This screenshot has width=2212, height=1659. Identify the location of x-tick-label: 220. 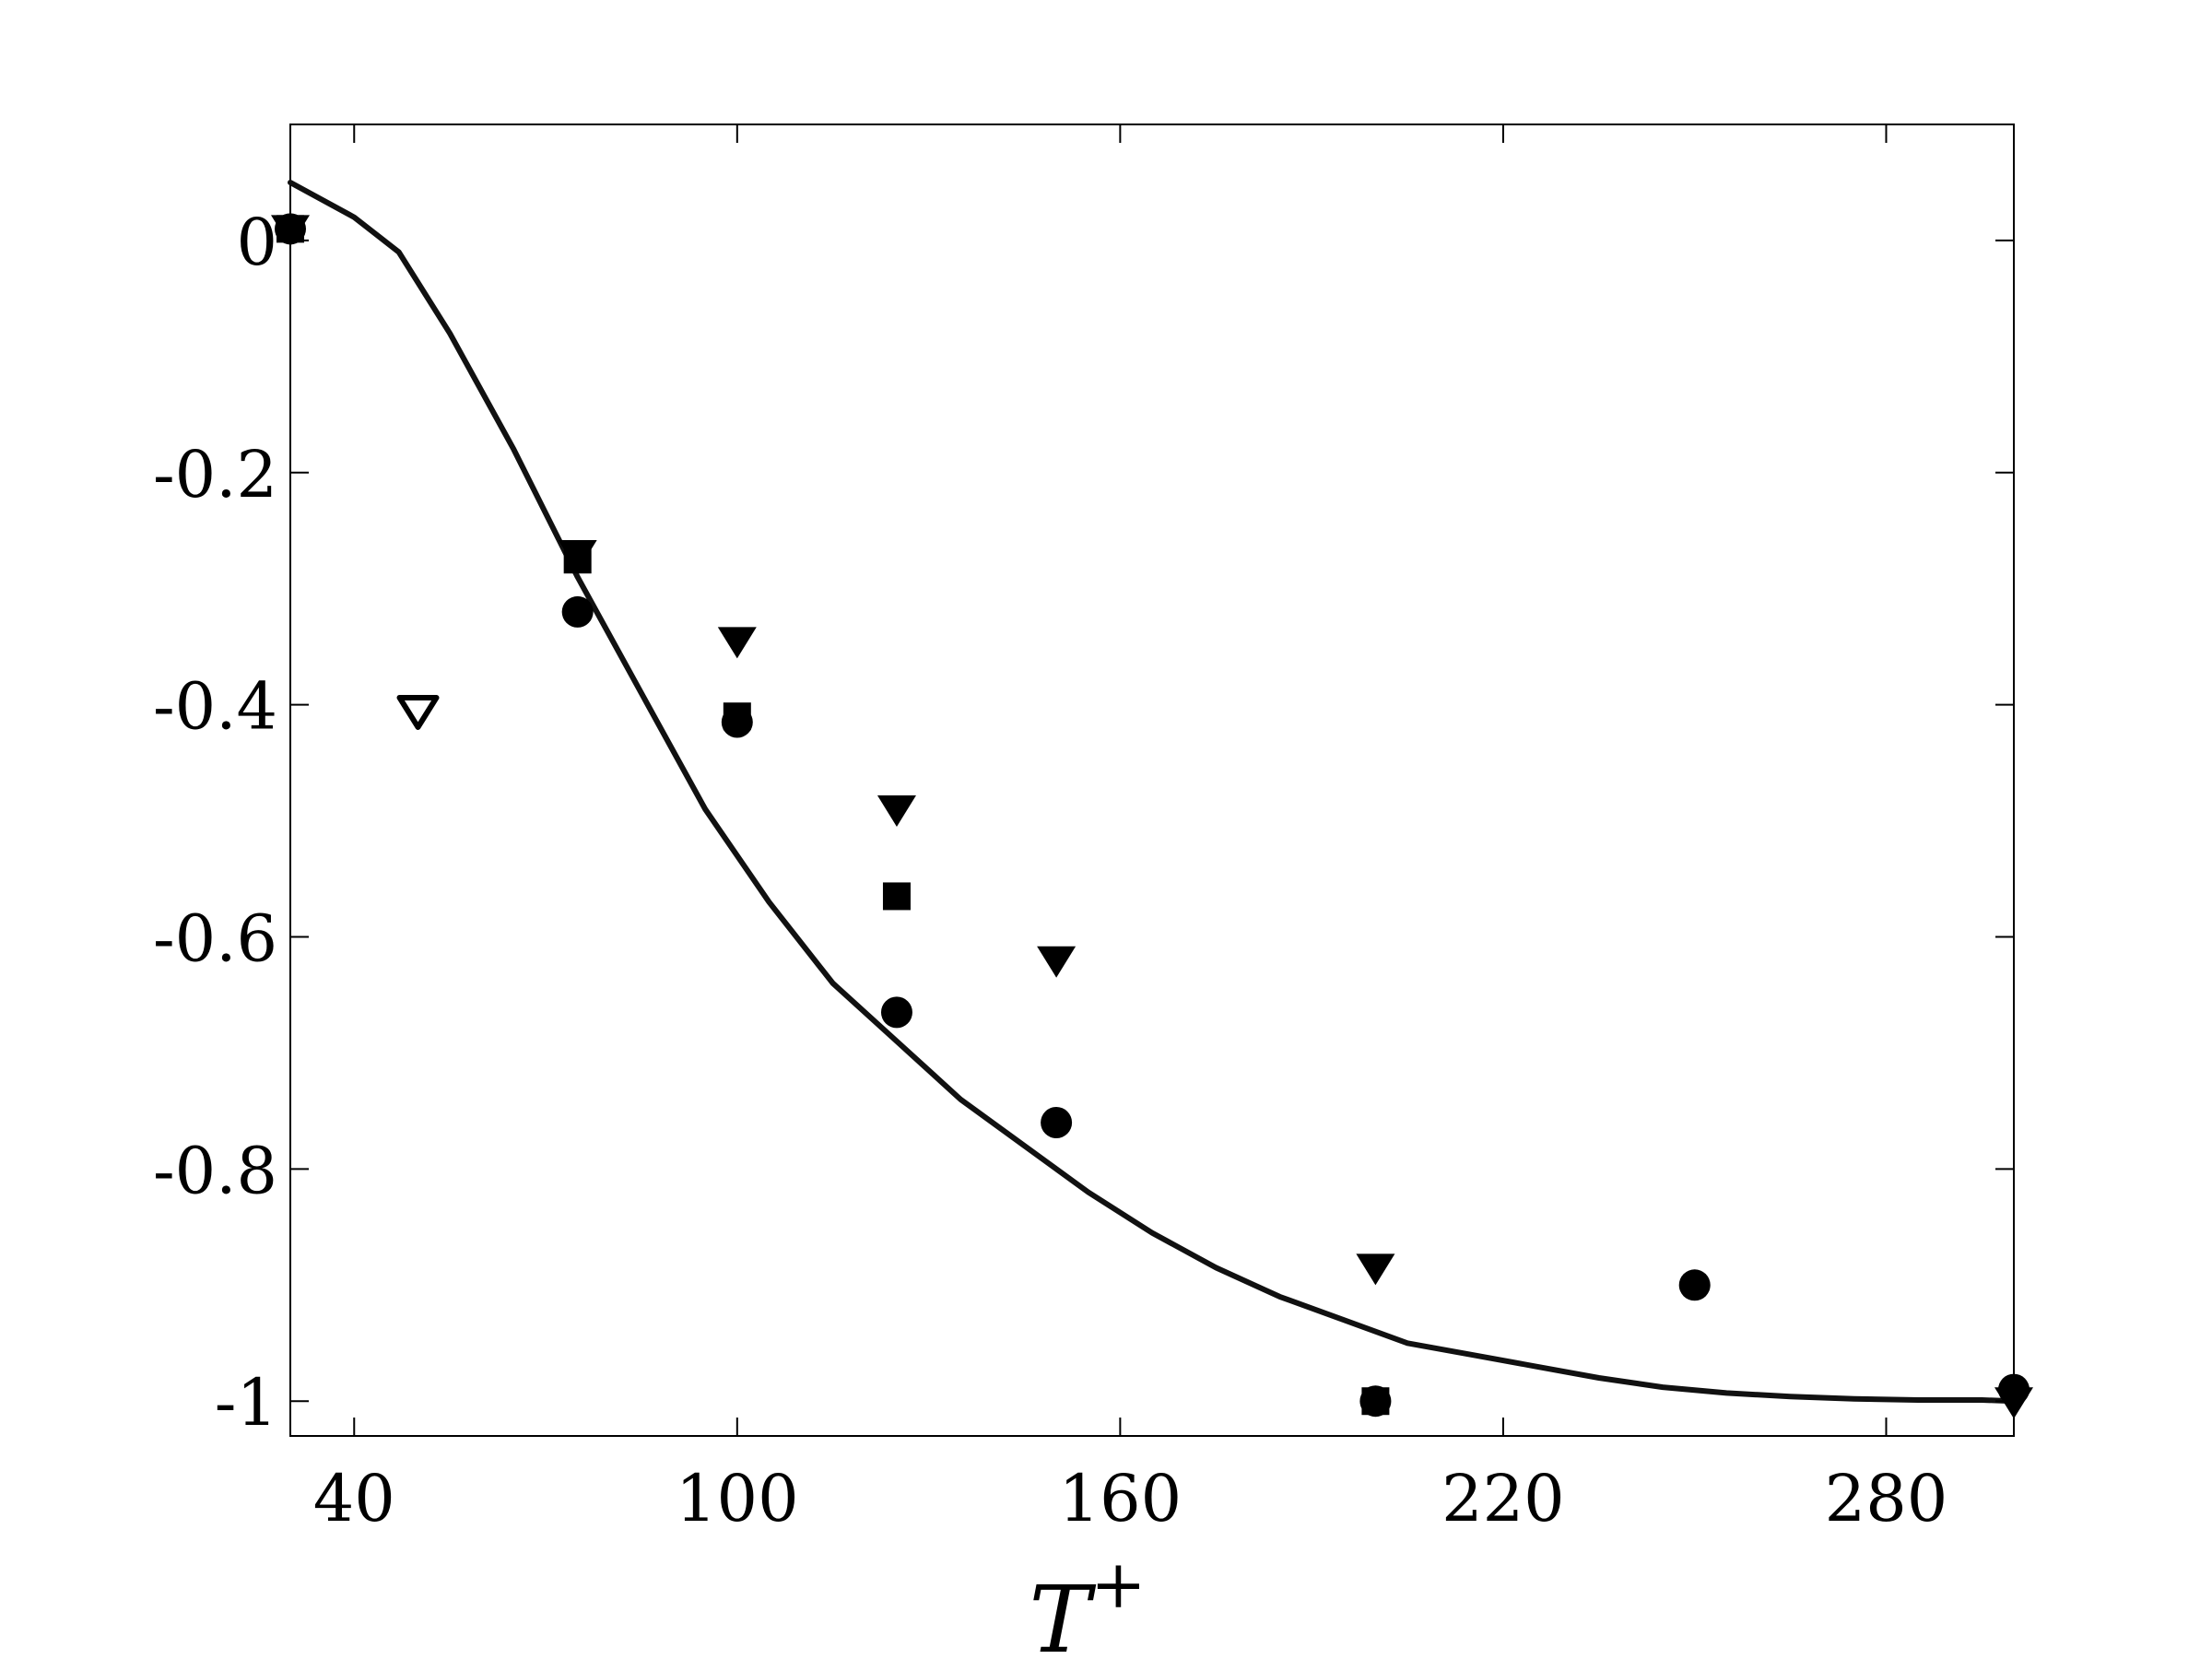
(1503, 1498).